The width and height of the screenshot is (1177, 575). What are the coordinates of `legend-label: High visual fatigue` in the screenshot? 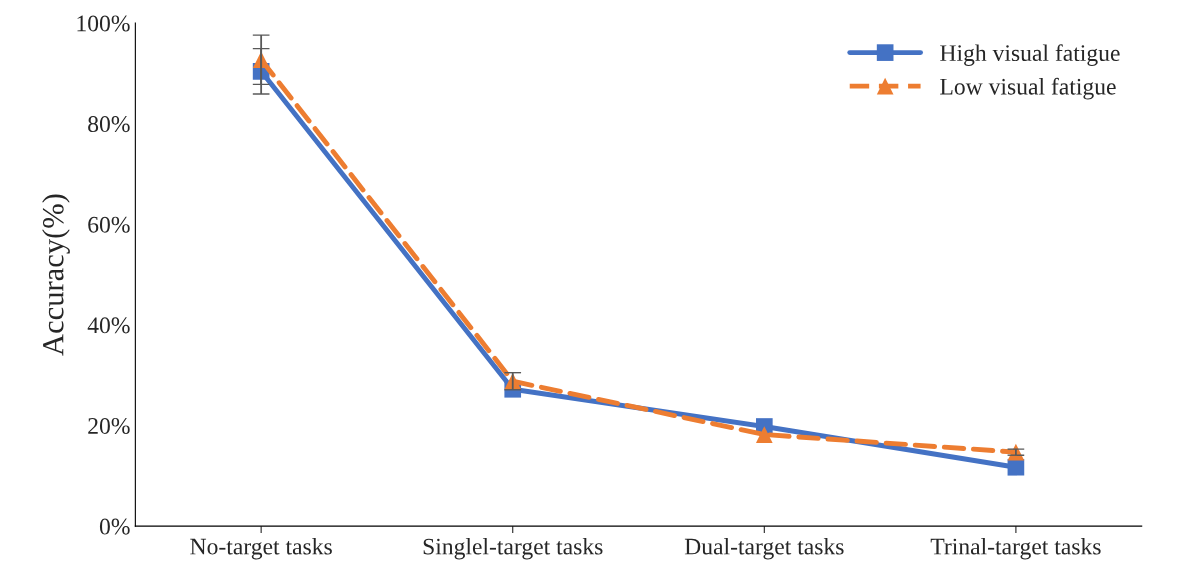 It's located at (1030, 55).